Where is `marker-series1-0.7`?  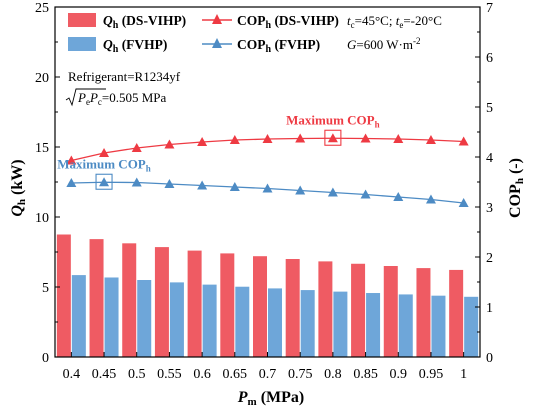
marker-series1-0.7 is located at coordinates (267, 188).